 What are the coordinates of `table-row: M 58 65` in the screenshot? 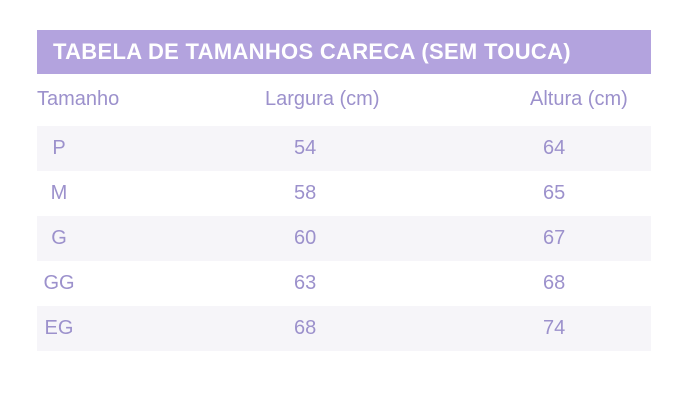 It's located at (344, 193).